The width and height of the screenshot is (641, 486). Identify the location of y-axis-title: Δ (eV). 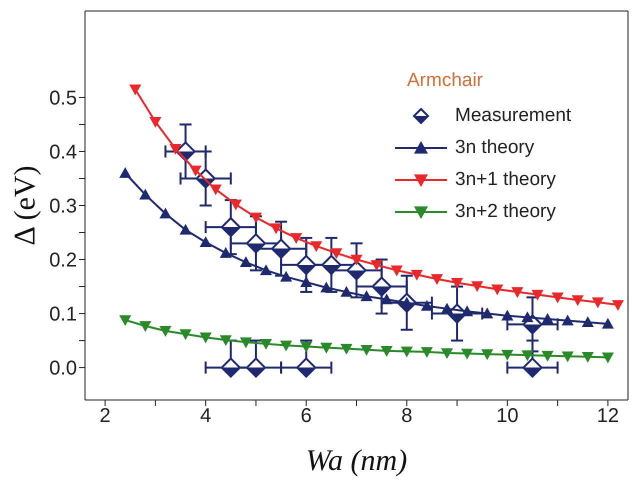
(25, 205).